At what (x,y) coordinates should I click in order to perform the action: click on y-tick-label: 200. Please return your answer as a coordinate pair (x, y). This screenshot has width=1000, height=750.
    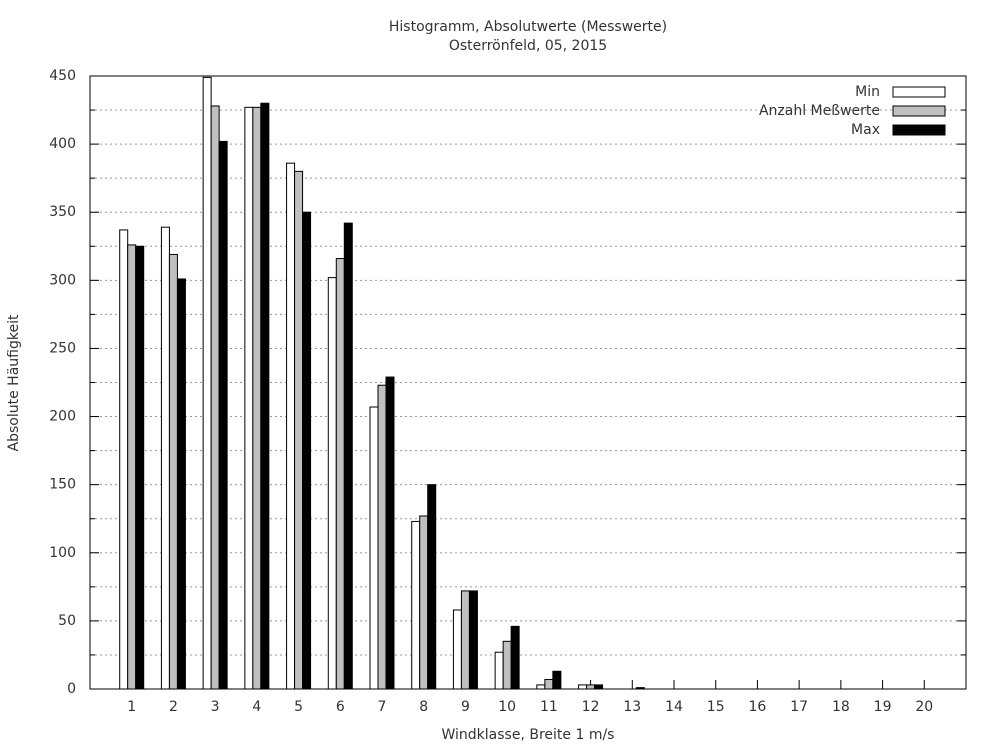
    Looking at the image, I should click on (62, 417).